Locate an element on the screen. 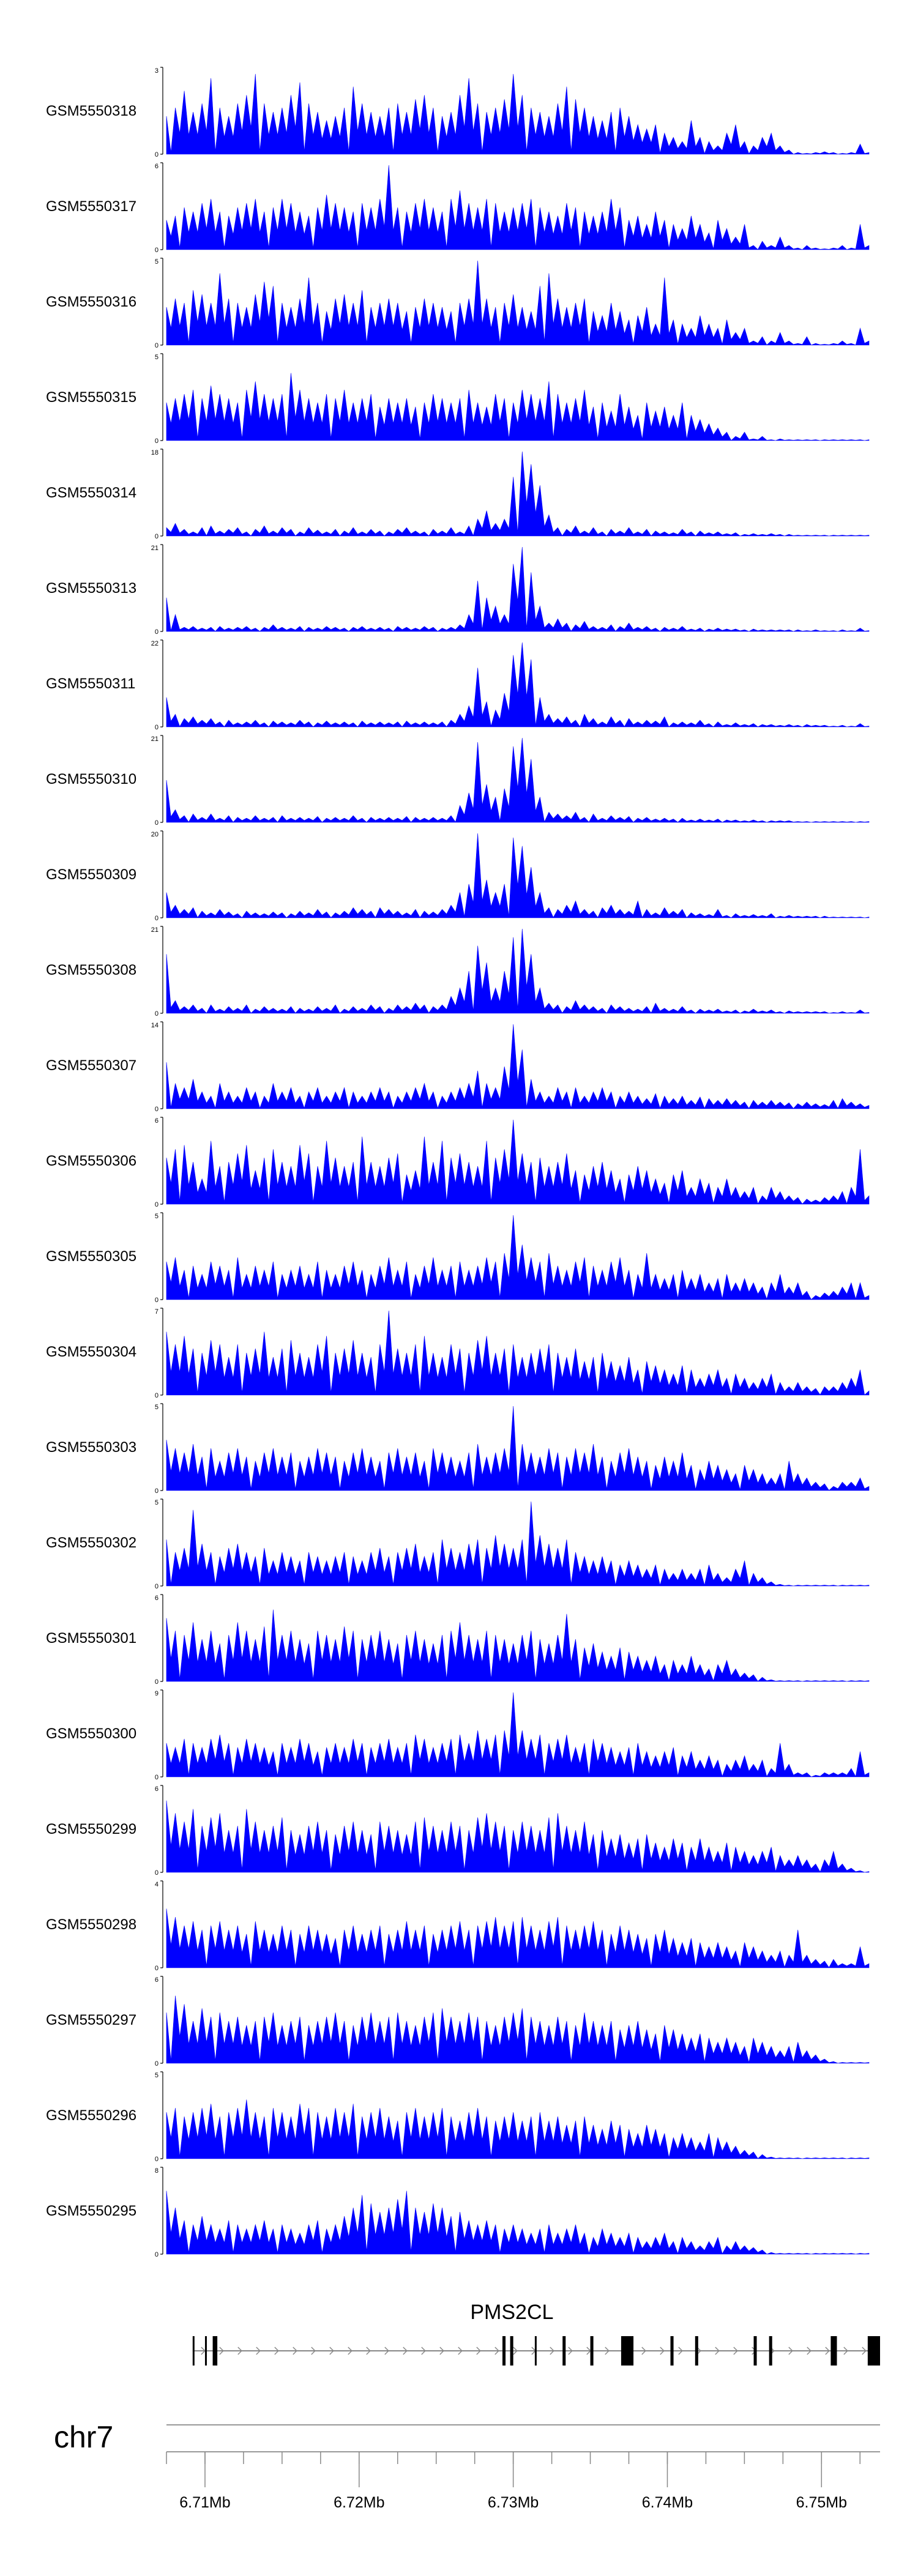 The height and width of the screenshot is (2576, 918). track-label: GSM5550314 is located at coordinates (91, 493).